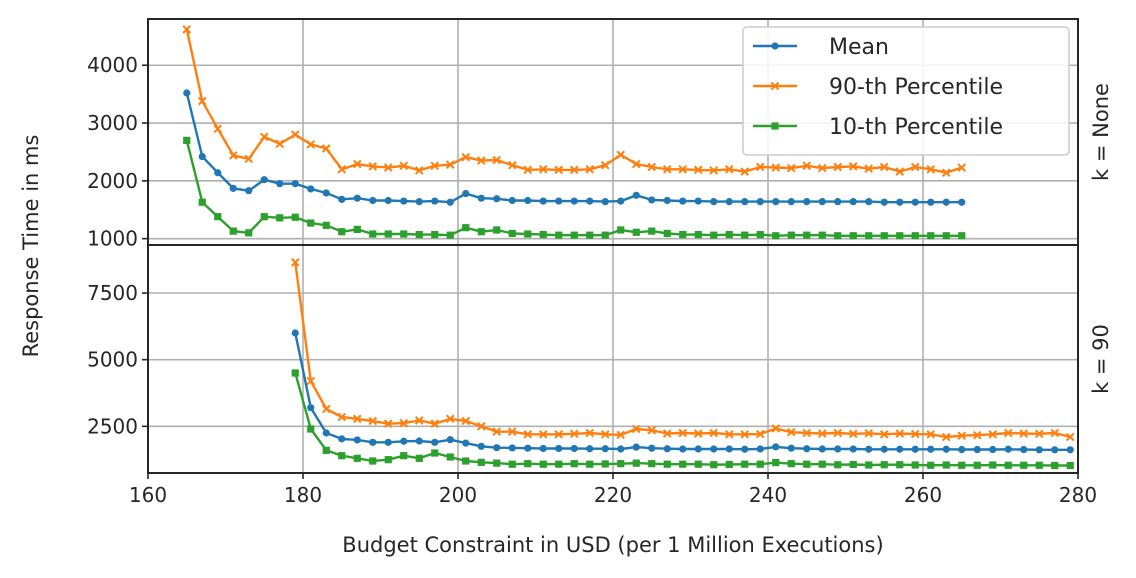 This screenshot has width=1136, height=578. I want to click on y-tick-label: 5000, so click(112, 360).